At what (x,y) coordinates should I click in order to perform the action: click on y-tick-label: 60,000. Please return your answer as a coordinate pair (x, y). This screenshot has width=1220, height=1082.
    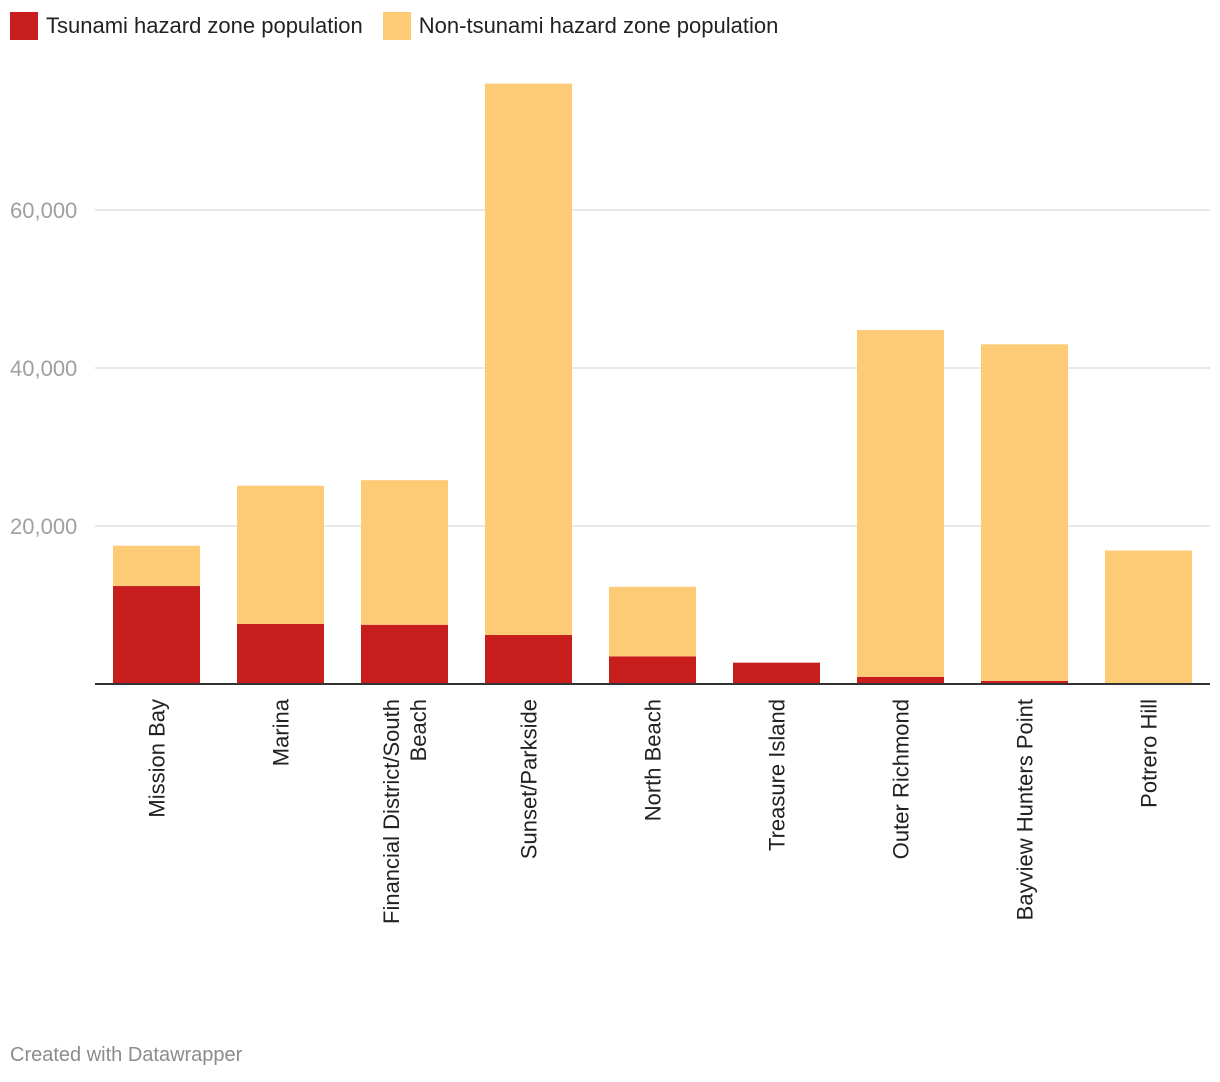
    Looking at the image, I should click on (43, 210).